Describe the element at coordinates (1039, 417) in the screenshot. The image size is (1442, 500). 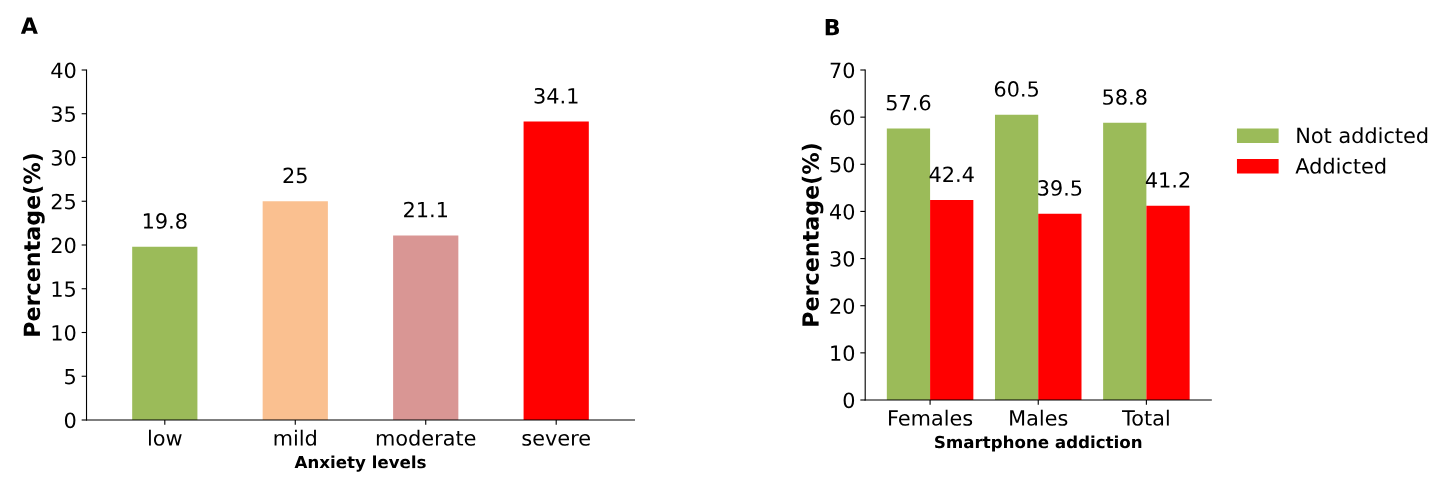
I see `x-tick-label: Males` at that location.